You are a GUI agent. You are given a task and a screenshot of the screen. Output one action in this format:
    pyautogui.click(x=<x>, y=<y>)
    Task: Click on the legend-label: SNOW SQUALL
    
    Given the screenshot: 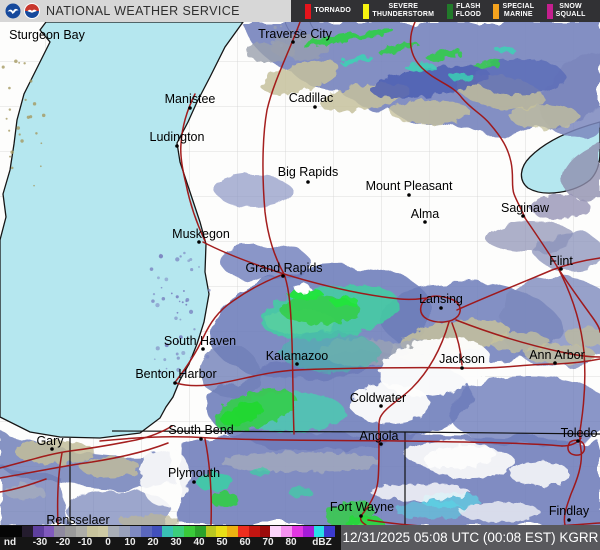 What is the action you would take?
    pyautogui.click(x=570, y=10)
    